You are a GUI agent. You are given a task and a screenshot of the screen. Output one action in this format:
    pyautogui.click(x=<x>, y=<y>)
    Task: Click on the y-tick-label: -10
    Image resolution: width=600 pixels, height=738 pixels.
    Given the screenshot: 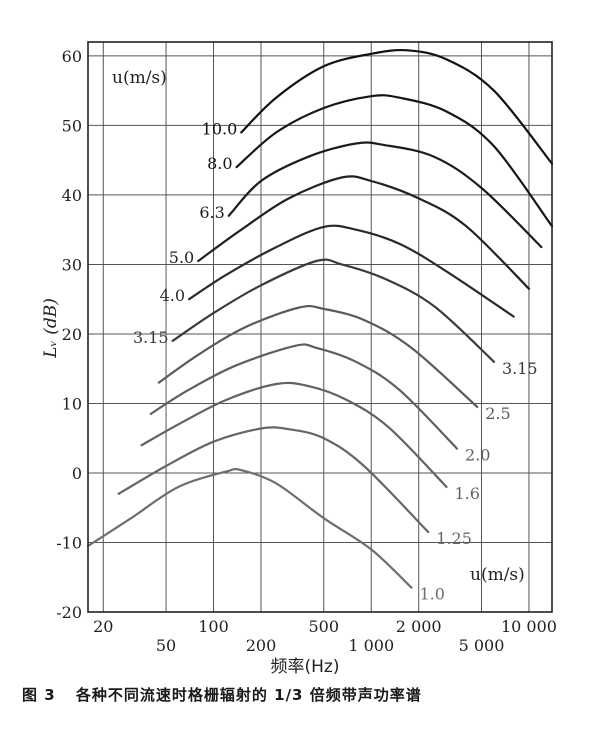 What is the action you would take?
    pyautogui.click(x=69, y=542)
    